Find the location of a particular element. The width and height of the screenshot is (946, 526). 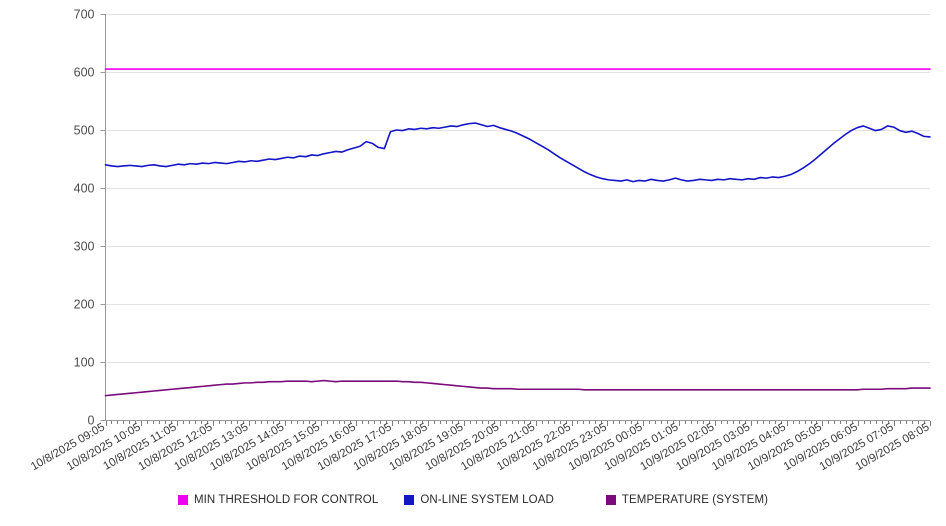

y-axis-labels-group: 0 100 200 300 400 500 600 700 is located at coordinates (84, 218).